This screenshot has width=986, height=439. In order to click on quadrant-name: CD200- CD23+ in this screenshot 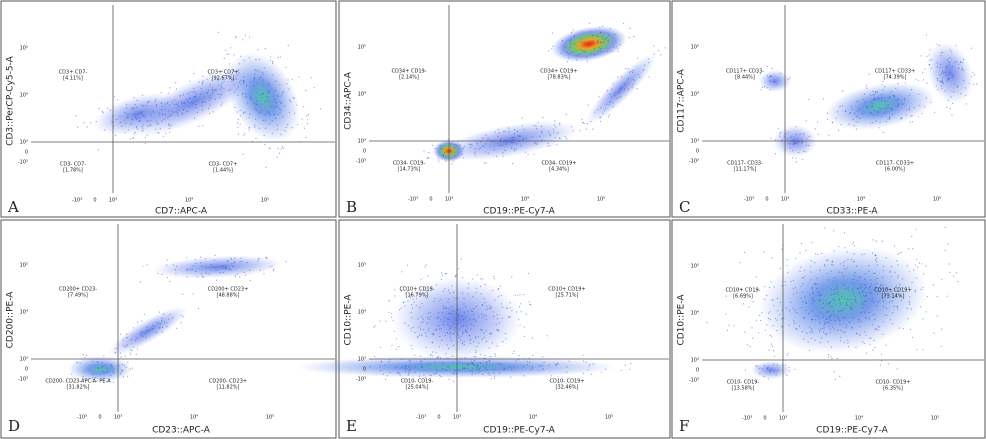, I will do `click(228, 382)`.